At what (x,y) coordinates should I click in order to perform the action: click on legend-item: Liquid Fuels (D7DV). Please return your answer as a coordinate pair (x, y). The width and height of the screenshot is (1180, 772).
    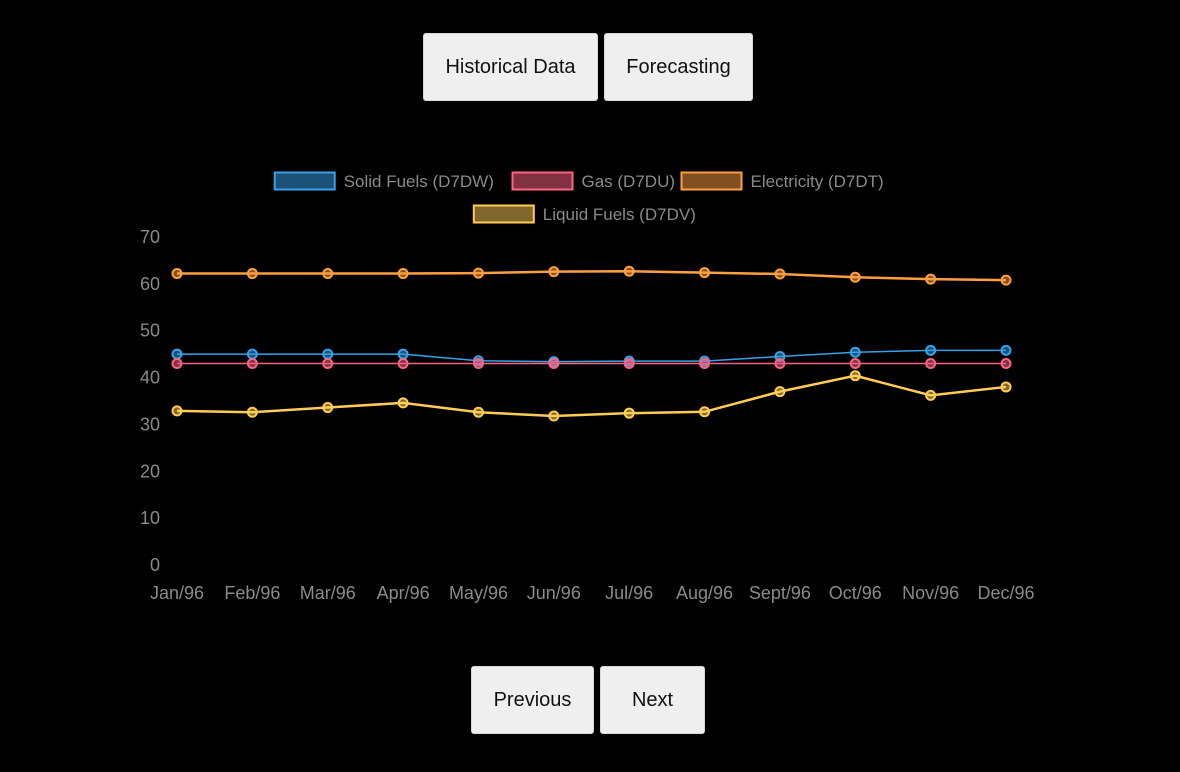
    Looking at the image, I should click on (584, 214).